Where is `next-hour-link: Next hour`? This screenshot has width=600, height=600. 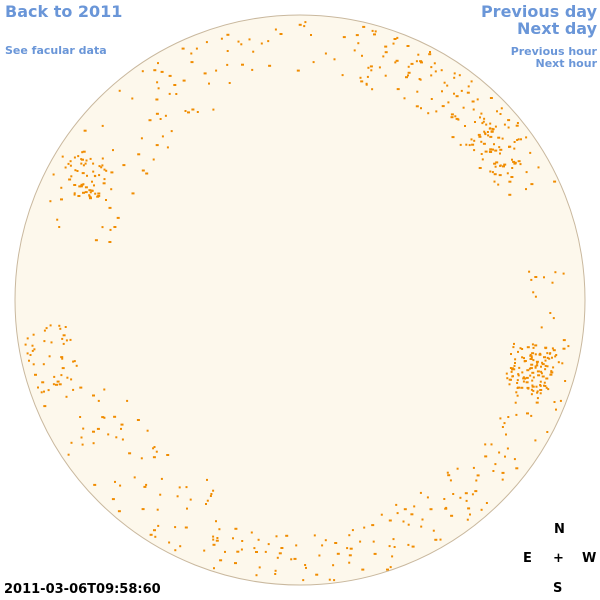 next-hour-link: Next hour is located at coordinates (566, 63).